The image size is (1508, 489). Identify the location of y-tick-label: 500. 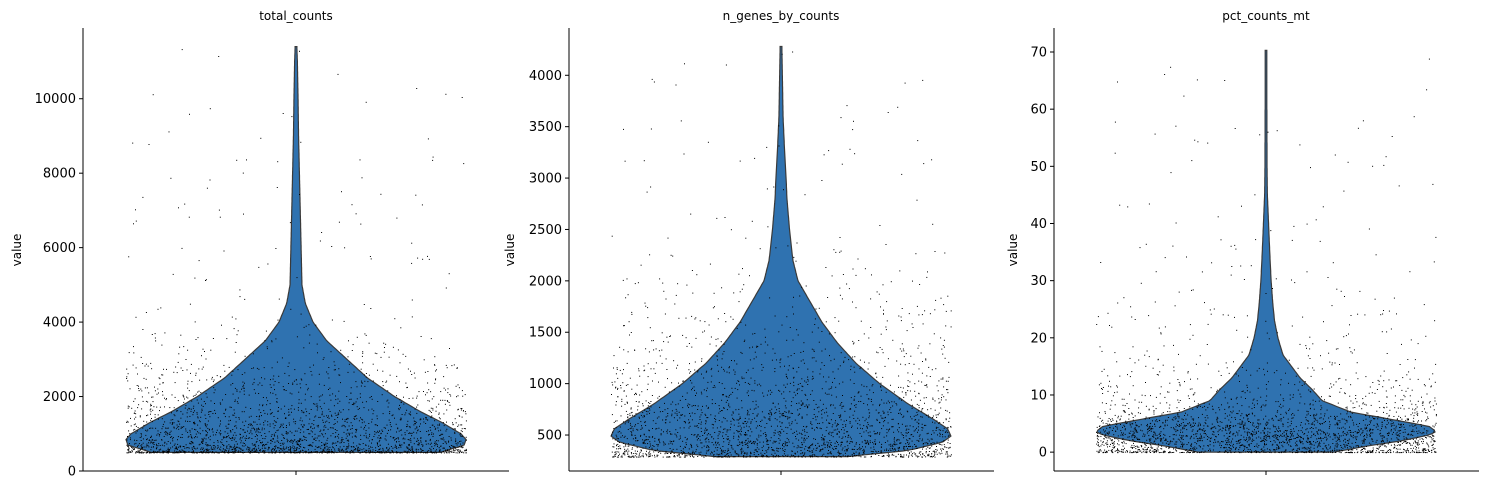
(549, 436).